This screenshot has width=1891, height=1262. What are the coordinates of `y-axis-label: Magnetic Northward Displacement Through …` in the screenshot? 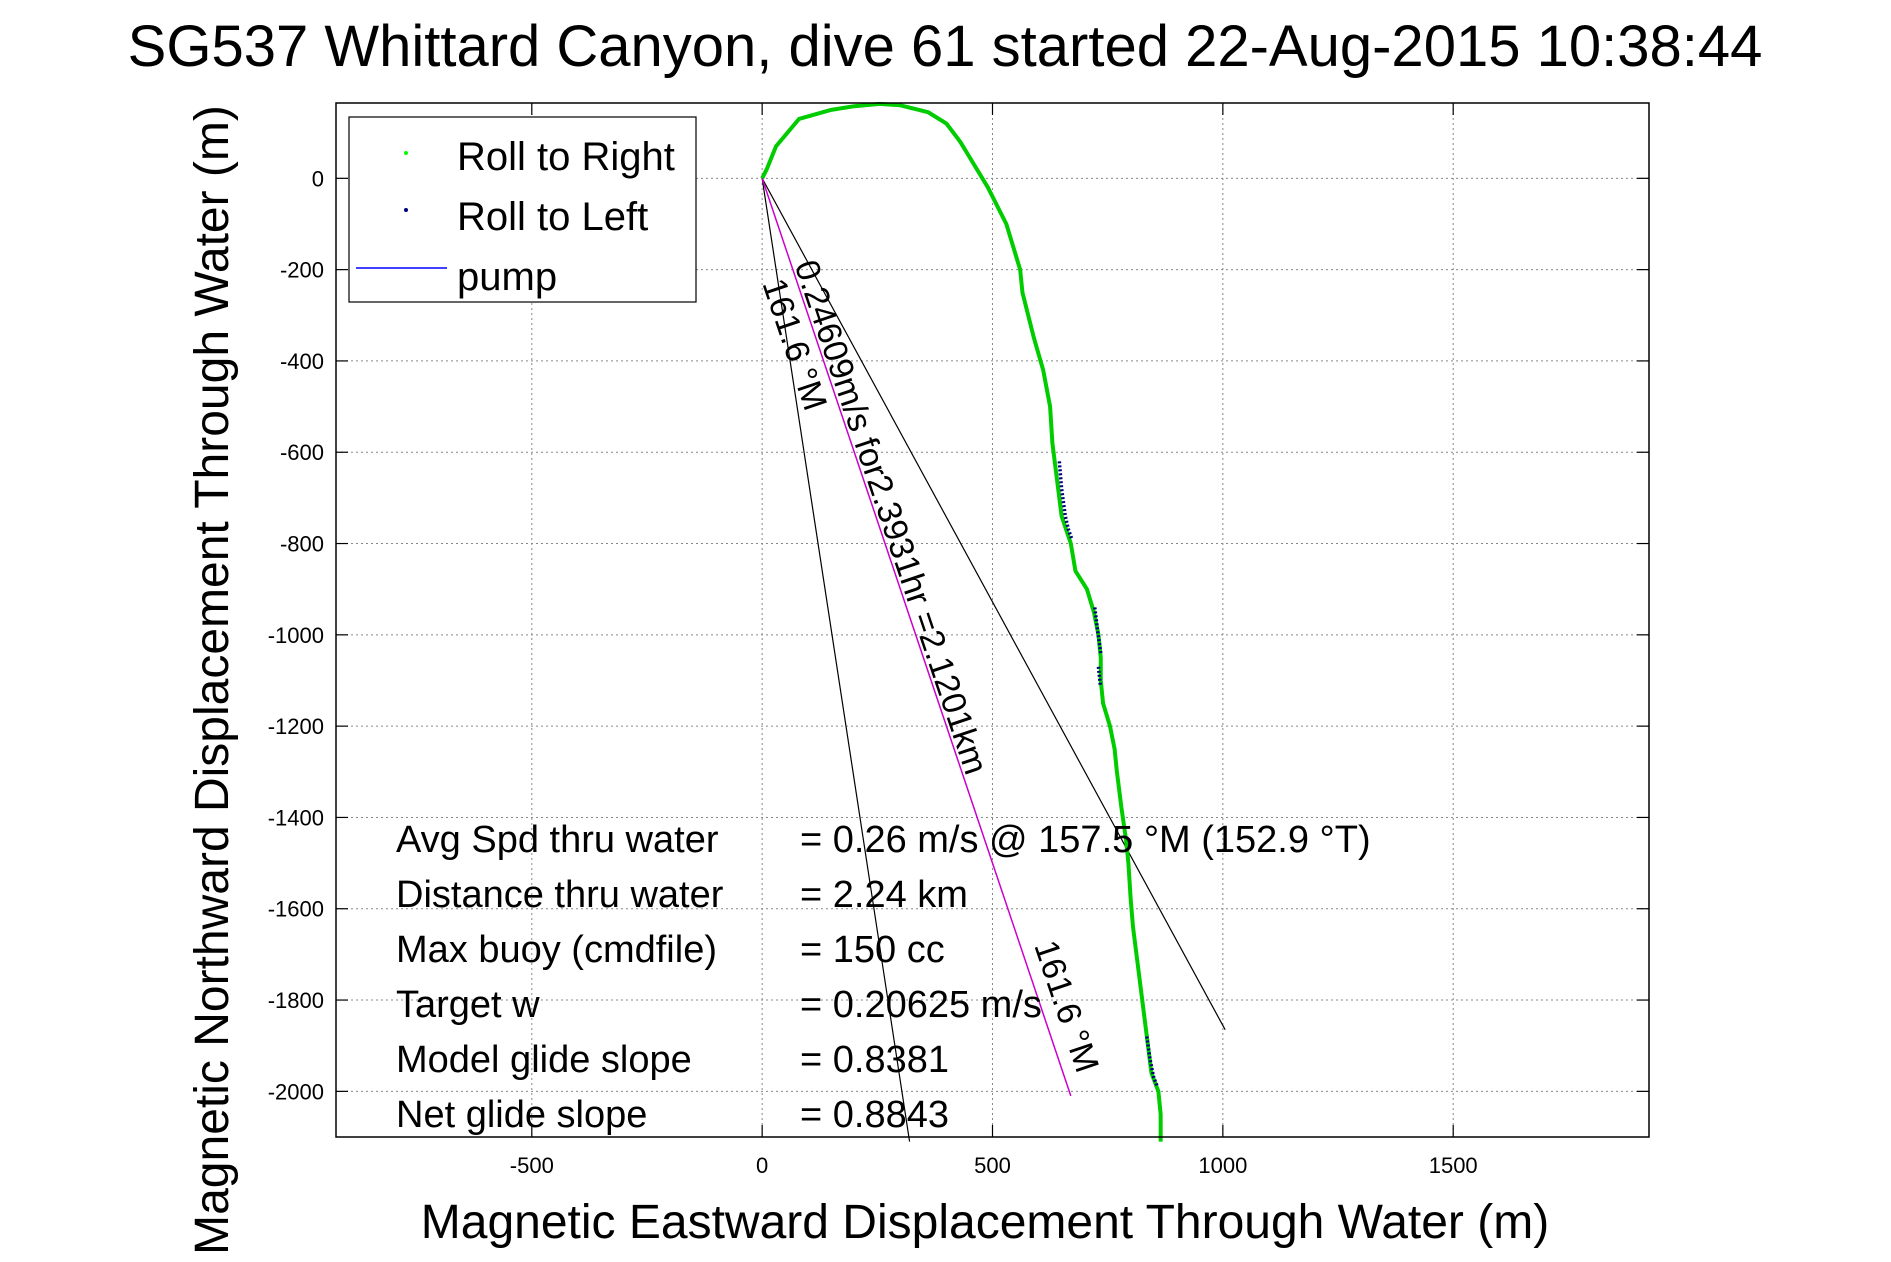 It's located at (212, 680).